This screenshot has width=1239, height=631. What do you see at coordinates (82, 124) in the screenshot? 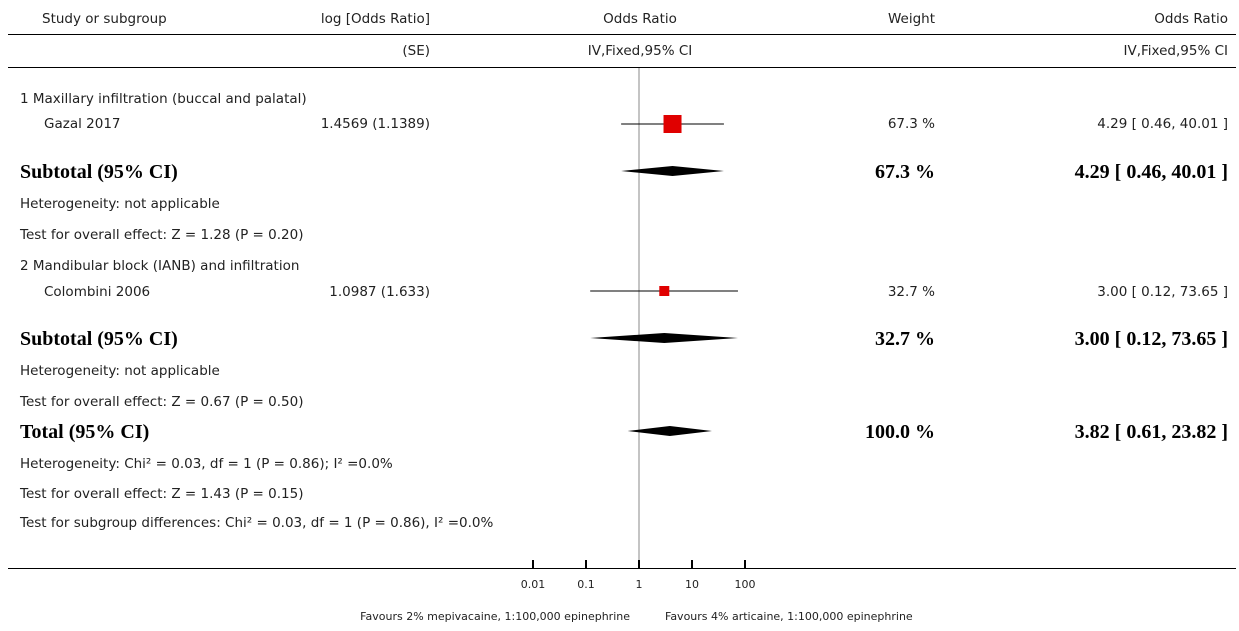
I see `study1-name: Gazal 2017` at bounding box center [82, 124].